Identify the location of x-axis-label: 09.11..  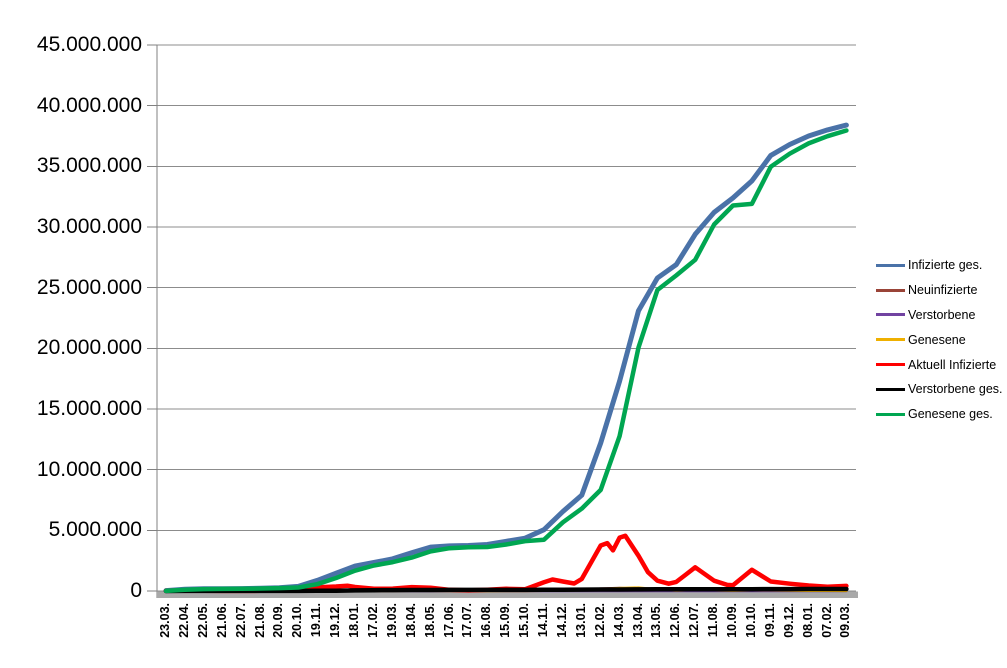
(769, 620).